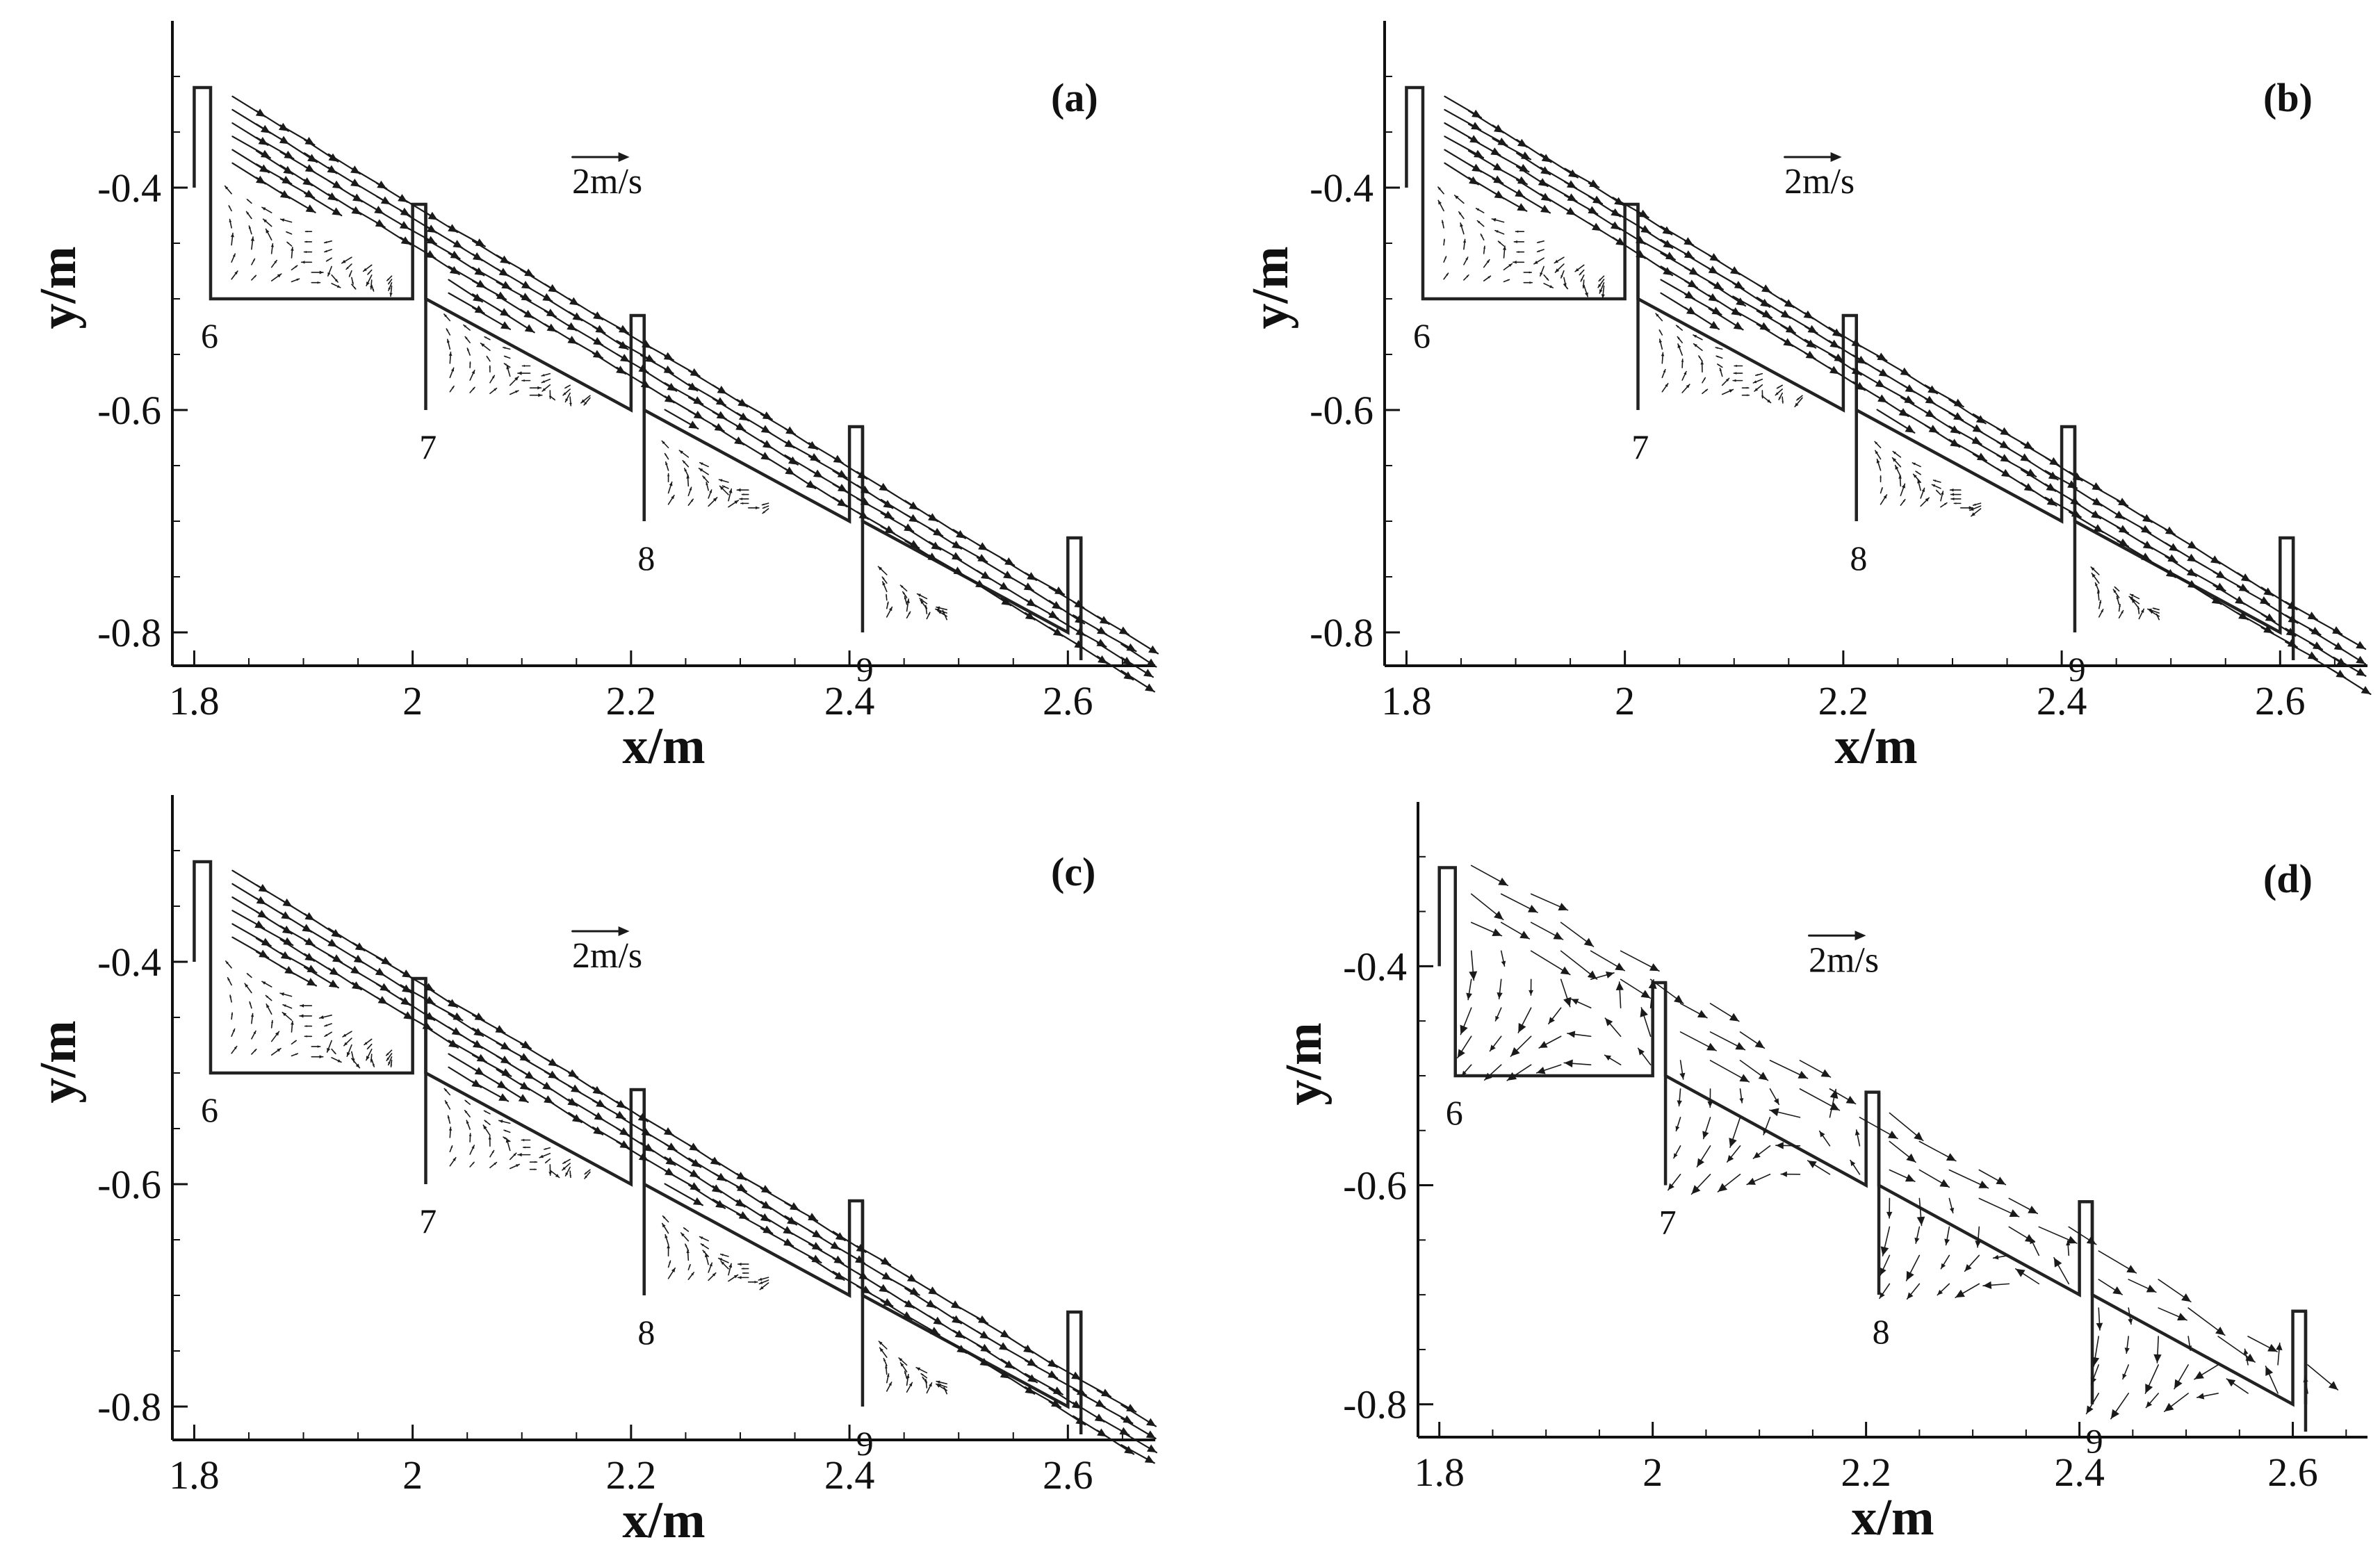 Image resolution: width=2380 pixels, height=1565 pixels. I want to click on panel-label: (d), so click(2288, 878).